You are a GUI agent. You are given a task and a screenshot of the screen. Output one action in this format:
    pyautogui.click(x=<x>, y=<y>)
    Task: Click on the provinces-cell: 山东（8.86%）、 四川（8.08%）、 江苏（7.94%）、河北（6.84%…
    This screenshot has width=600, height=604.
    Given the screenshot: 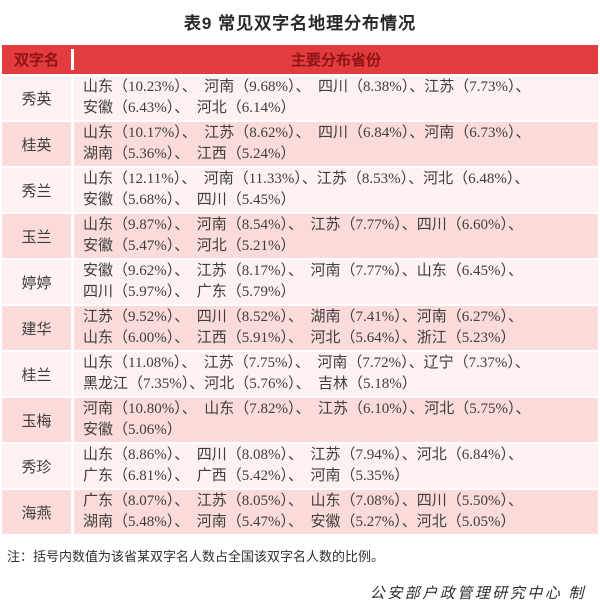 What is the action you would take?
    pyautogui.click(x=336, y=466)
    